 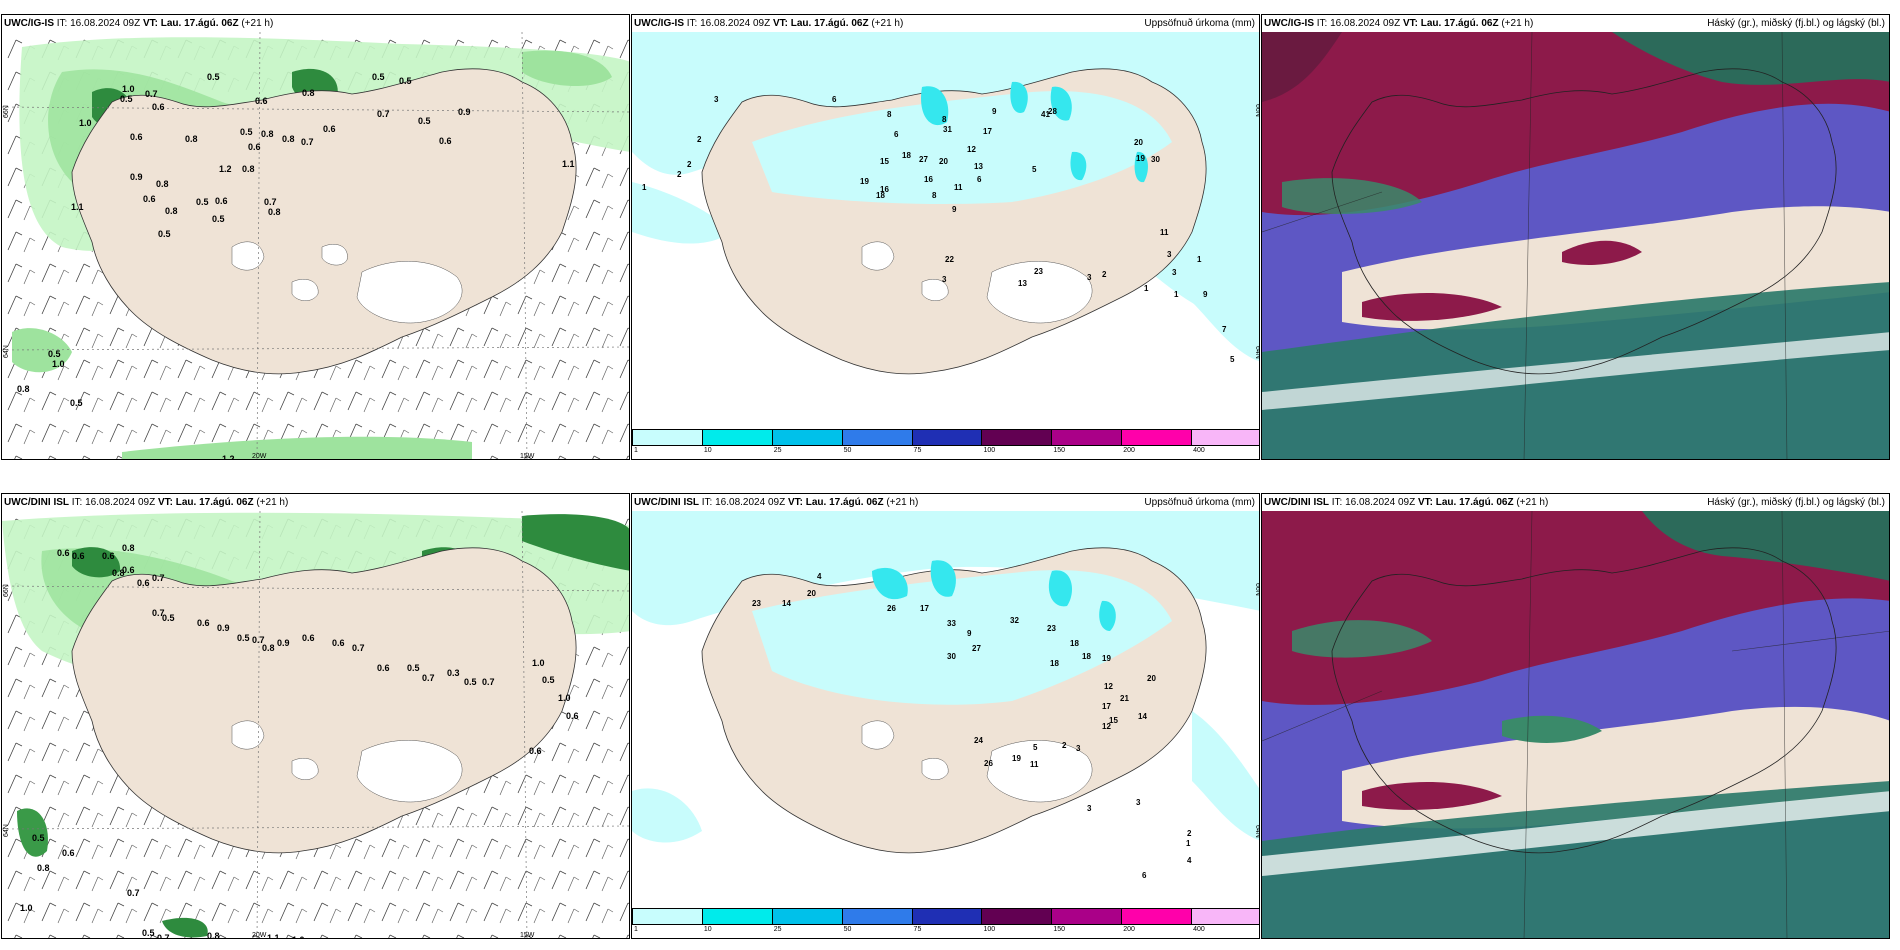 What do you see at coordinates (947, 129) in the screenshot?
I see `map-value-label: 31` at bounding box center [947, 129].